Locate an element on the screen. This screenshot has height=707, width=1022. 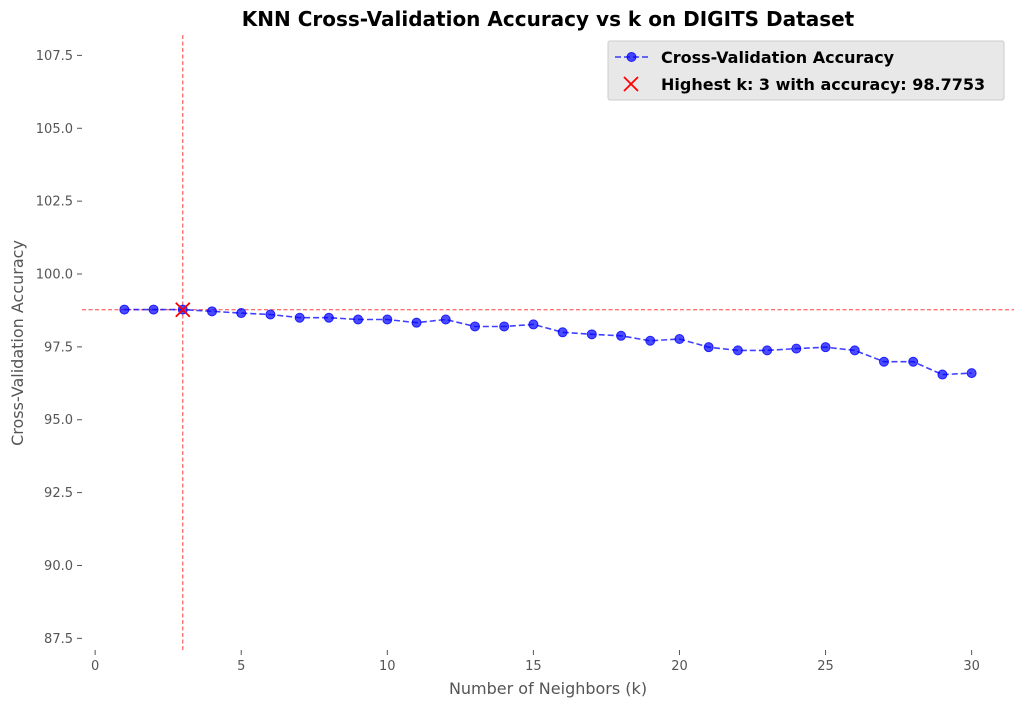
legend-marker-swatch is located at coordinates (631, 57).